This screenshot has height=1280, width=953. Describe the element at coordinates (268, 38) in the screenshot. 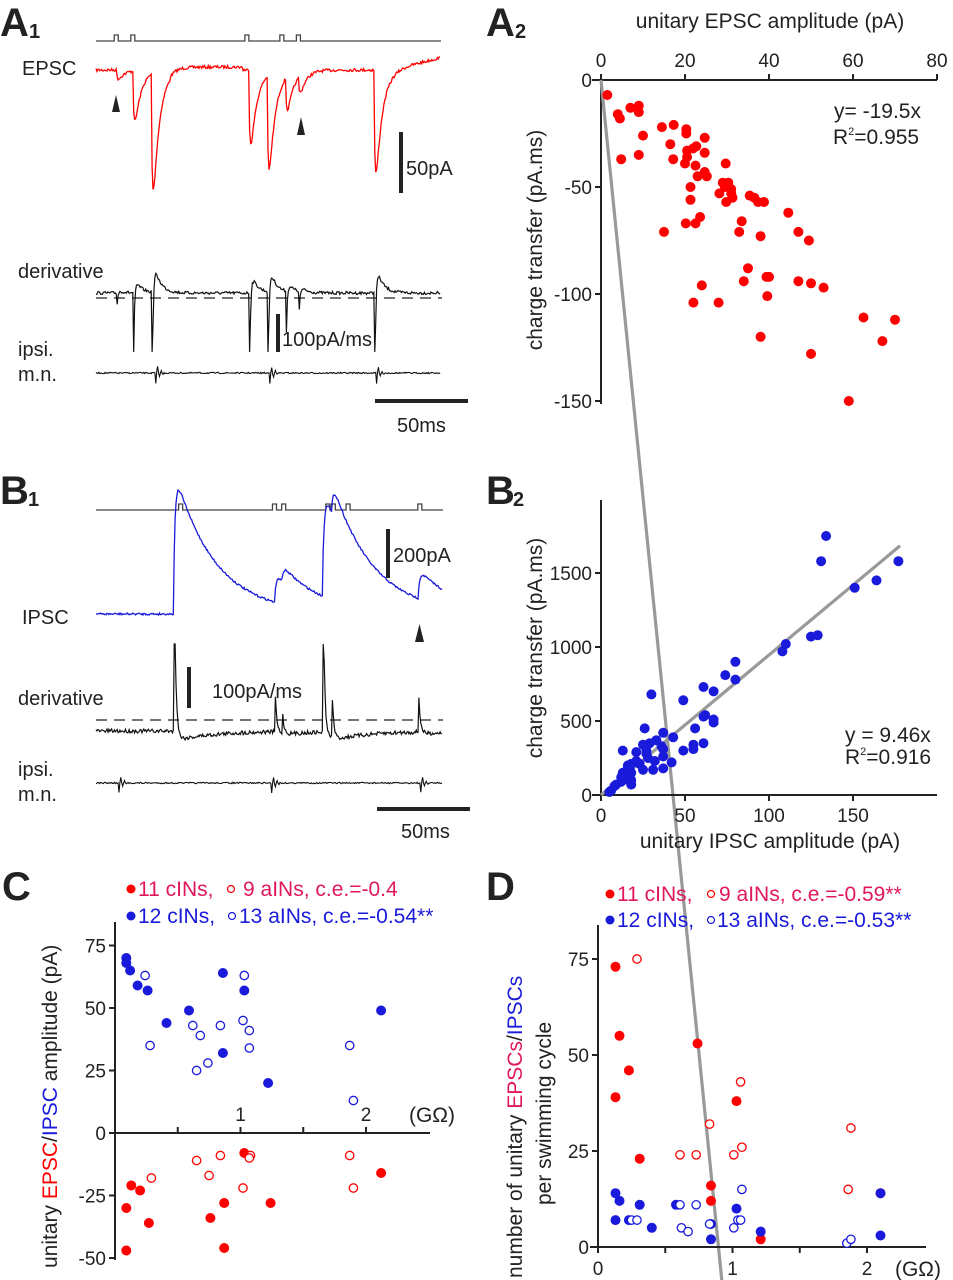

I see `stimulus-trace` at that location.